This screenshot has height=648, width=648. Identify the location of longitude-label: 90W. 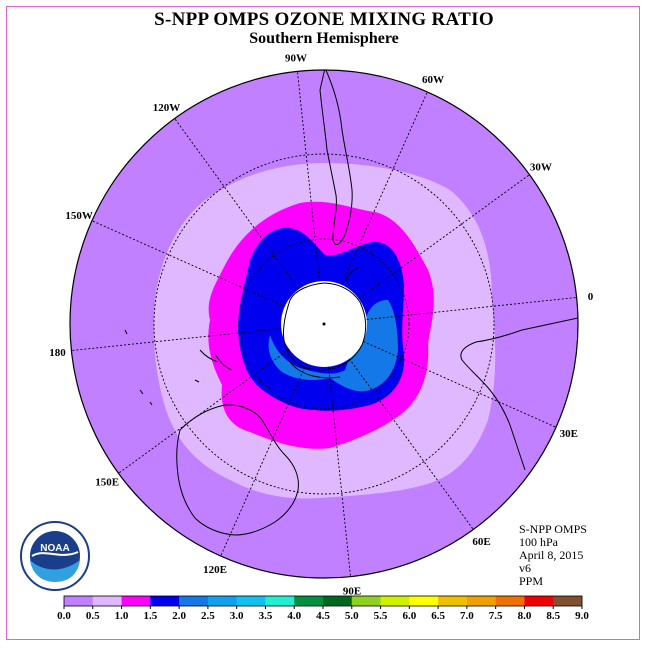
(296, 58).